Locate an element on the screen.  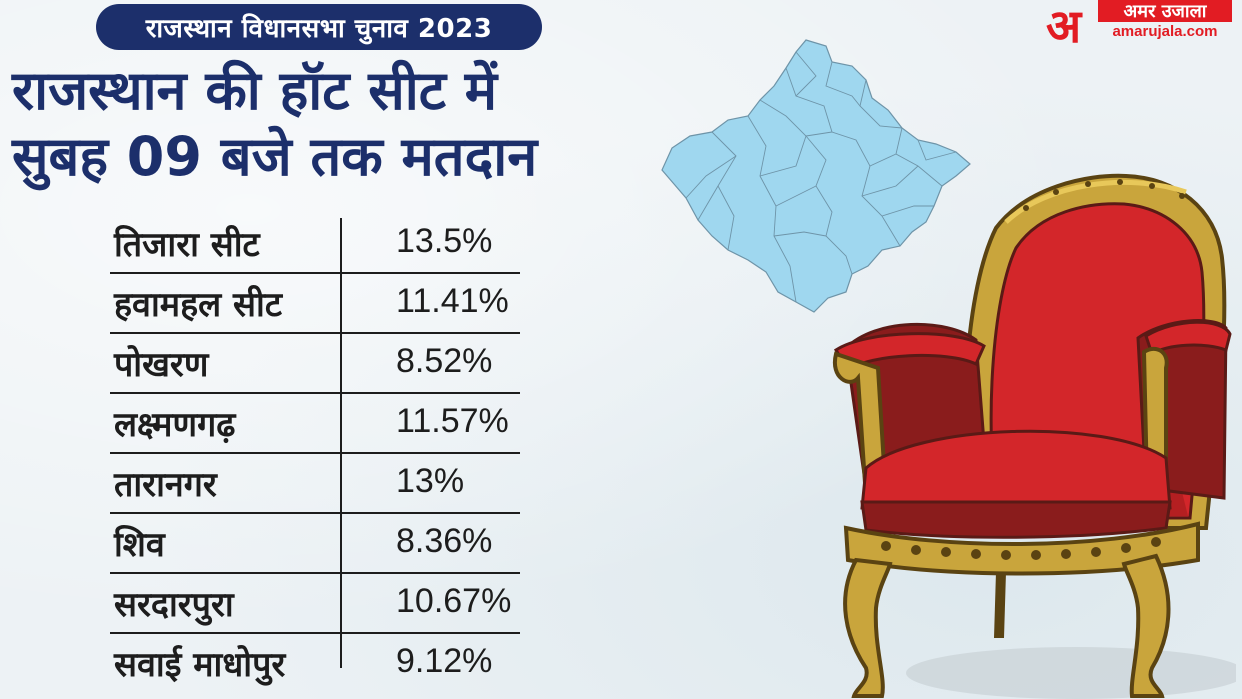
rajasthan-map-icon is located at coordinates (816, 176).